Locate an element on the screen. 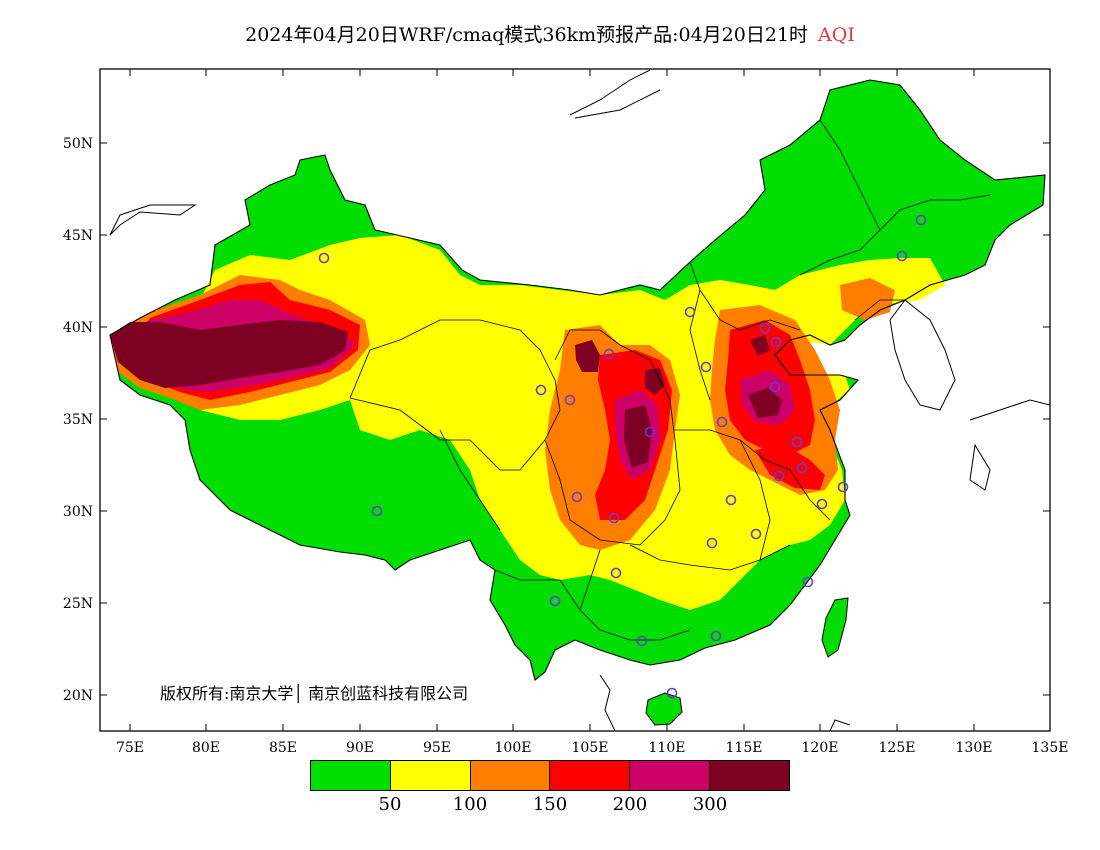 The image size is (1100, 850). lon-tick-label: 80E is located at coordinates (206, 748).